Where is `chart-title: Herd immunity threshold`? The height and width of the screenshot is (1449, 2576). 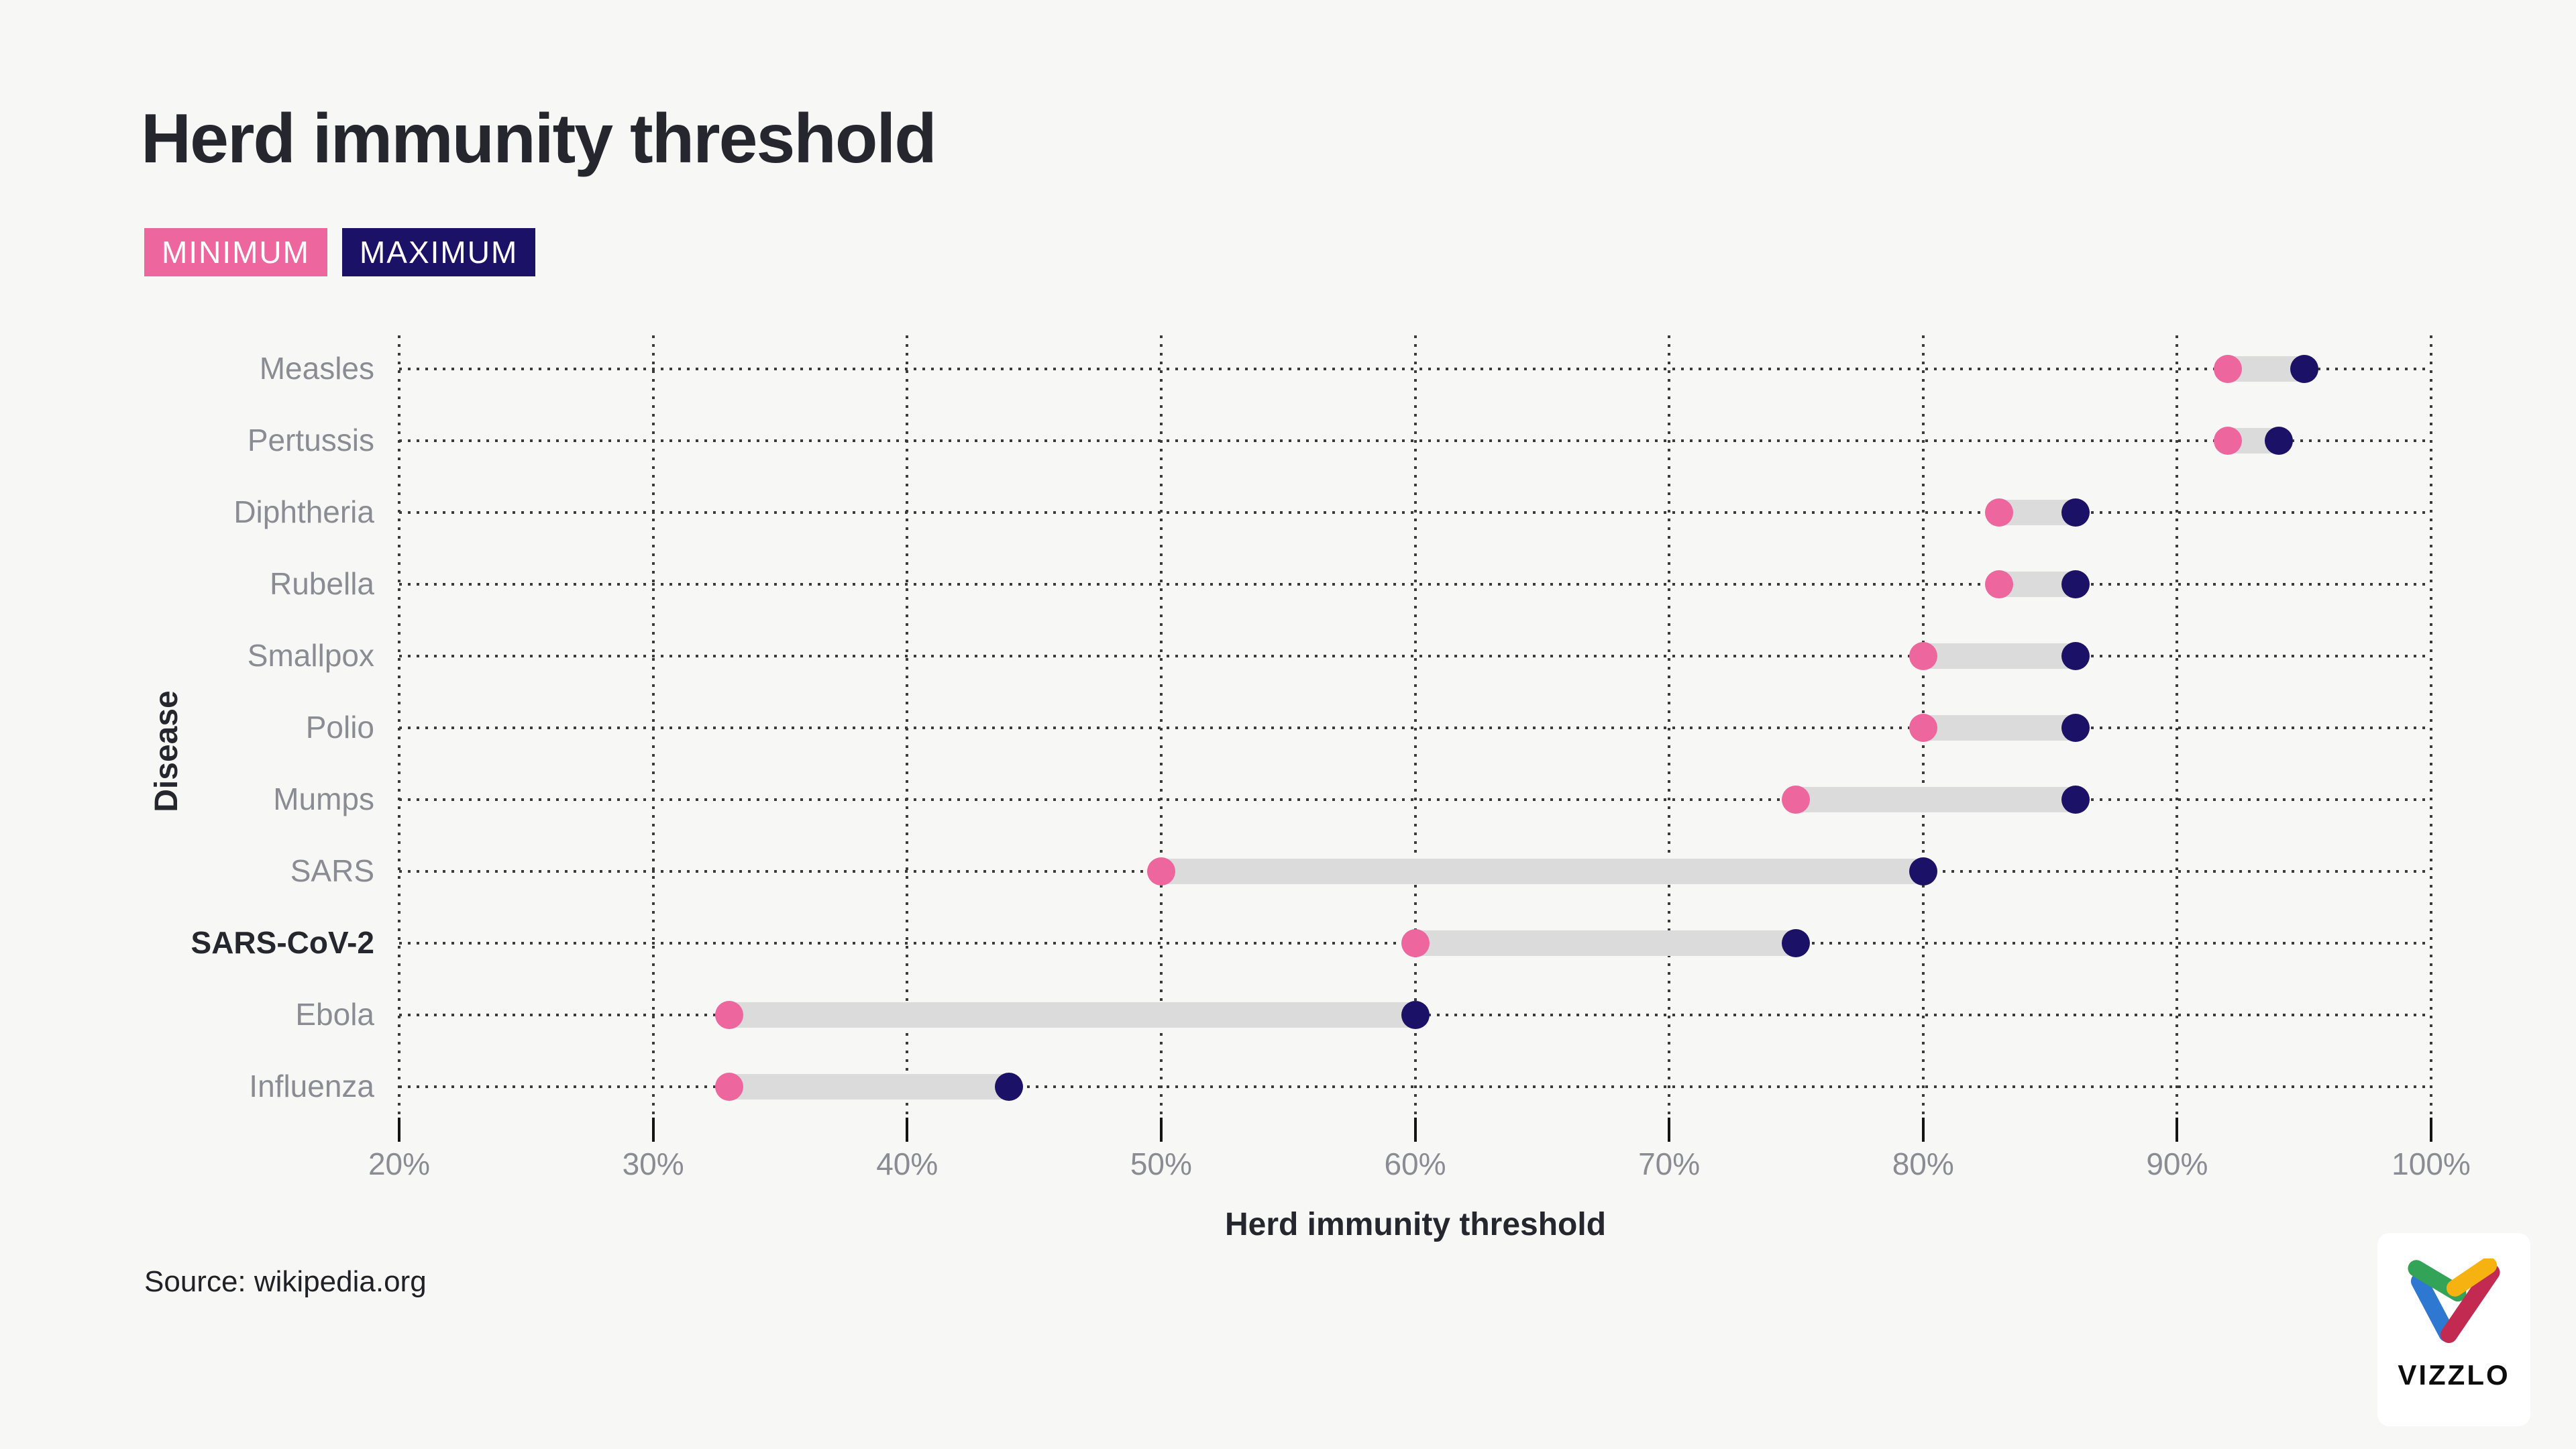 chart-title: Herd immunity threshold is located at coordinates (539, 139).